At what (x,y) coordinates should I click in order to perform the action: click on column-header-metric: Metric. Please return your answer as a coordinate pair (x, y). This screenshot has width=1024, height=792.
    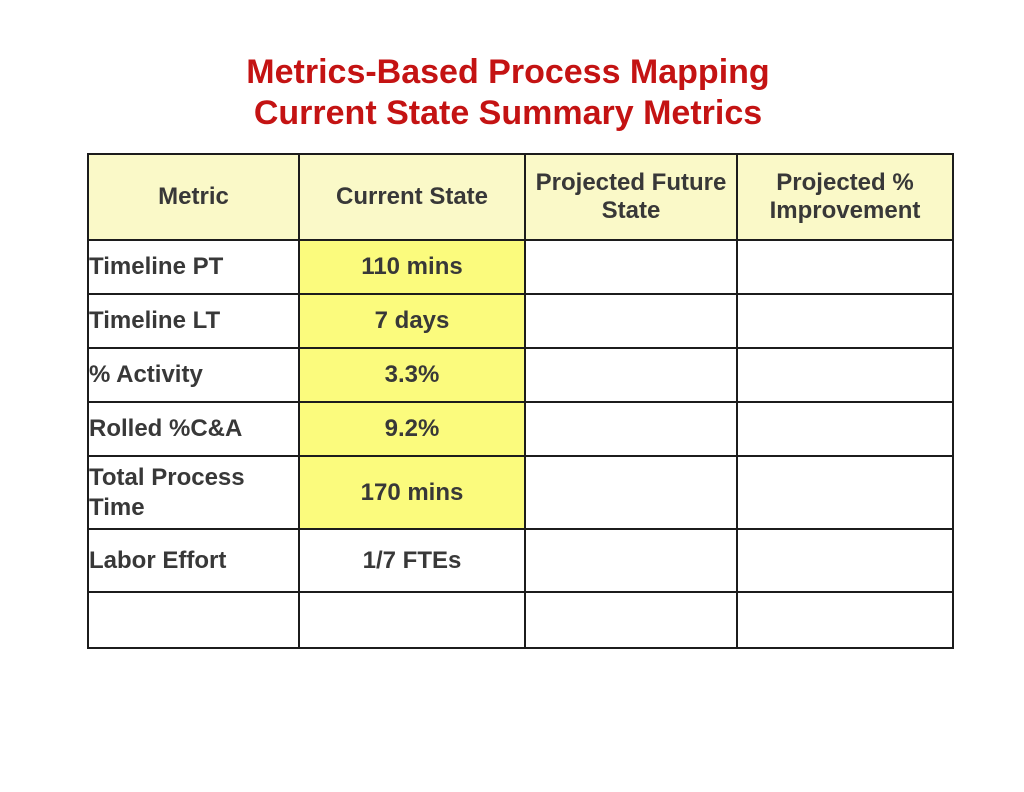
    Looking at the image, I should click on (193, 197).